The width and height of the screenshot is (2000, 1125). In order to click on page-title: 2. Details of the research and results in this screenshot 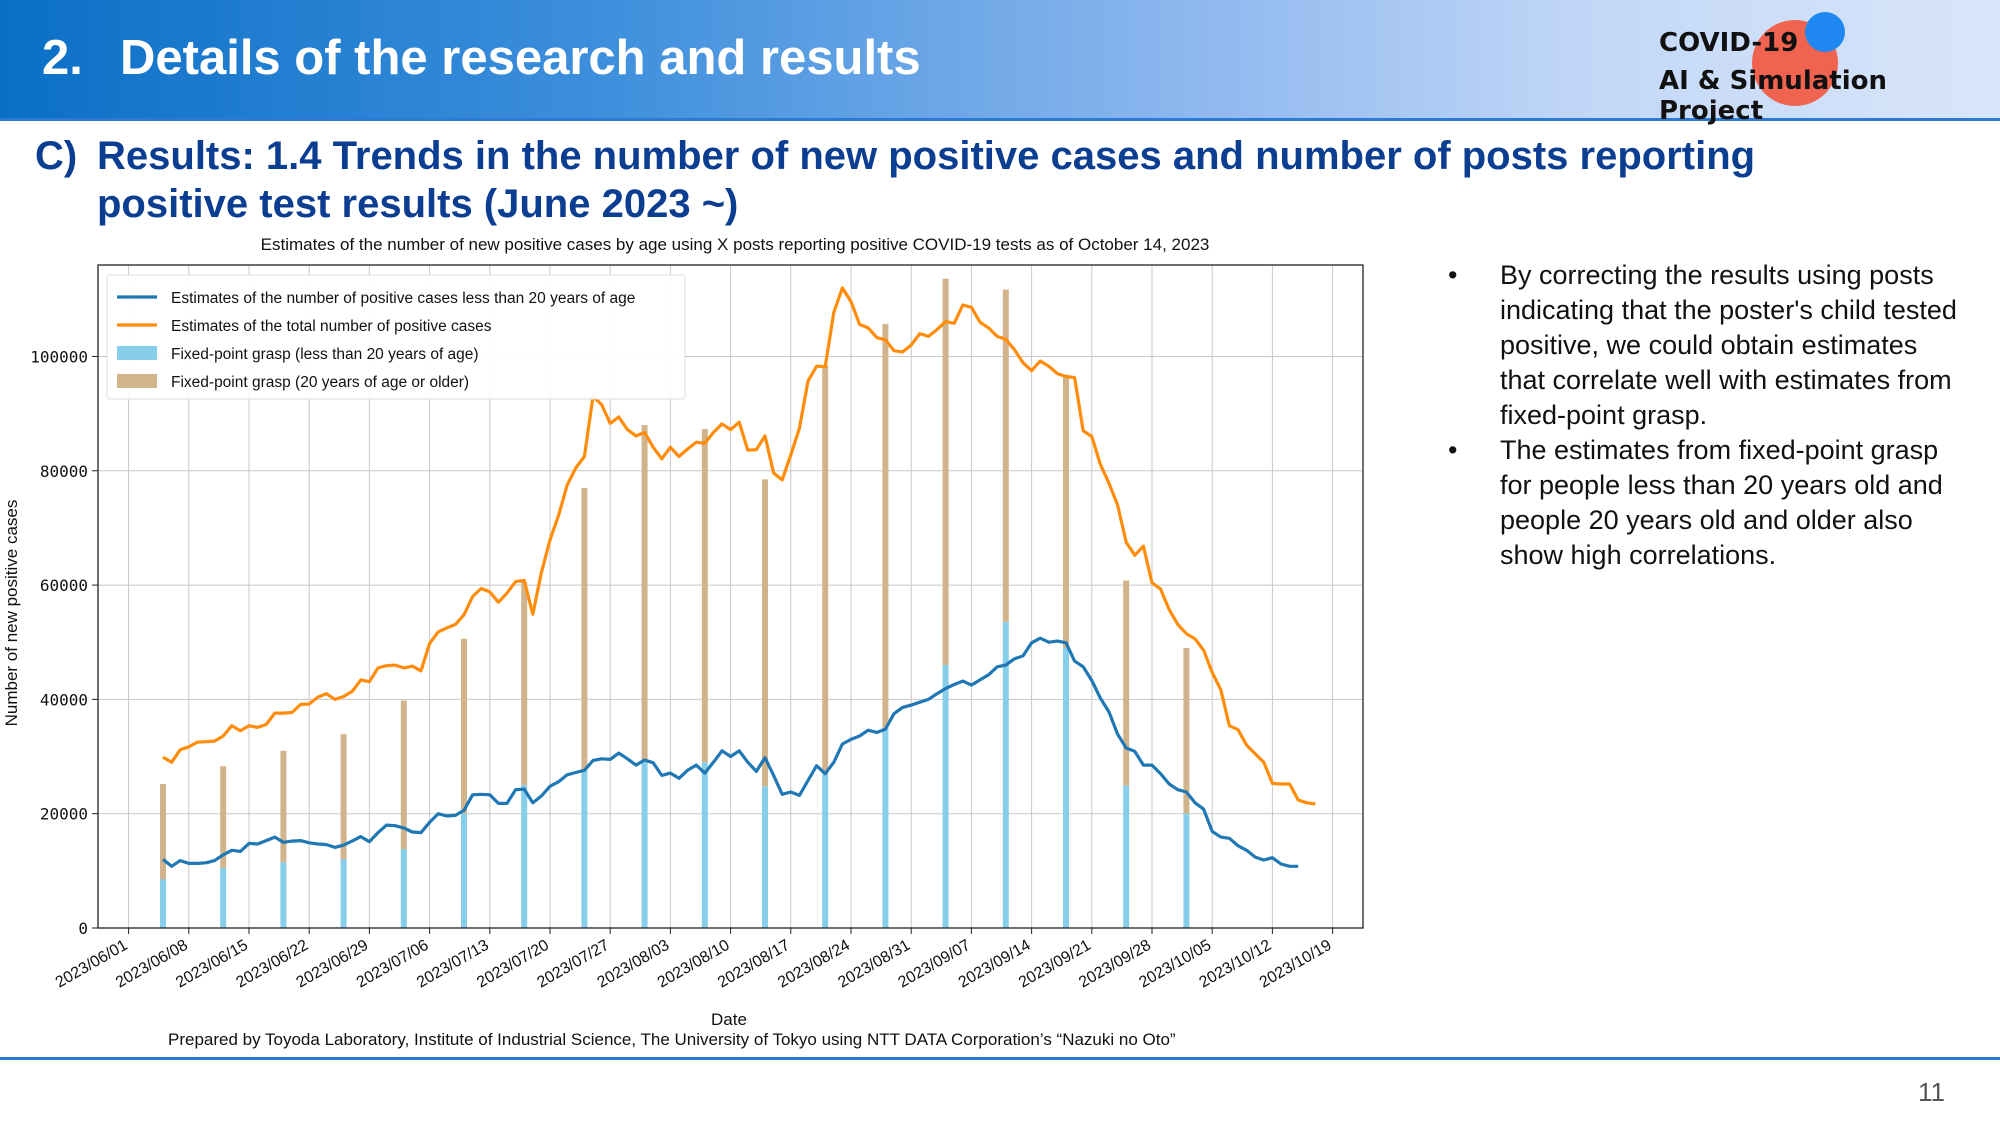, I will do `click(481, 58)`.